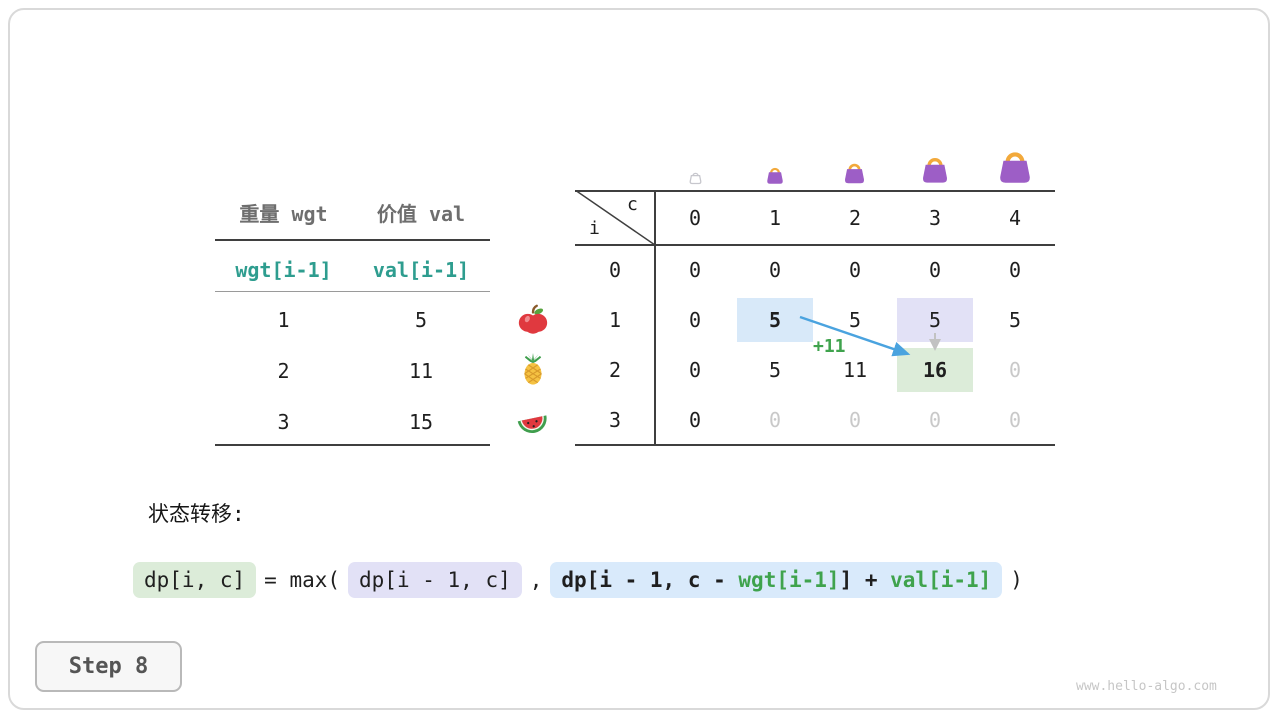 This screenshot has height=720, width=1280. What do you see at coordinates (695, 270) in the screenshot?
I see `dp-cell-r0c0: 0` at bounding box center [695, 270].